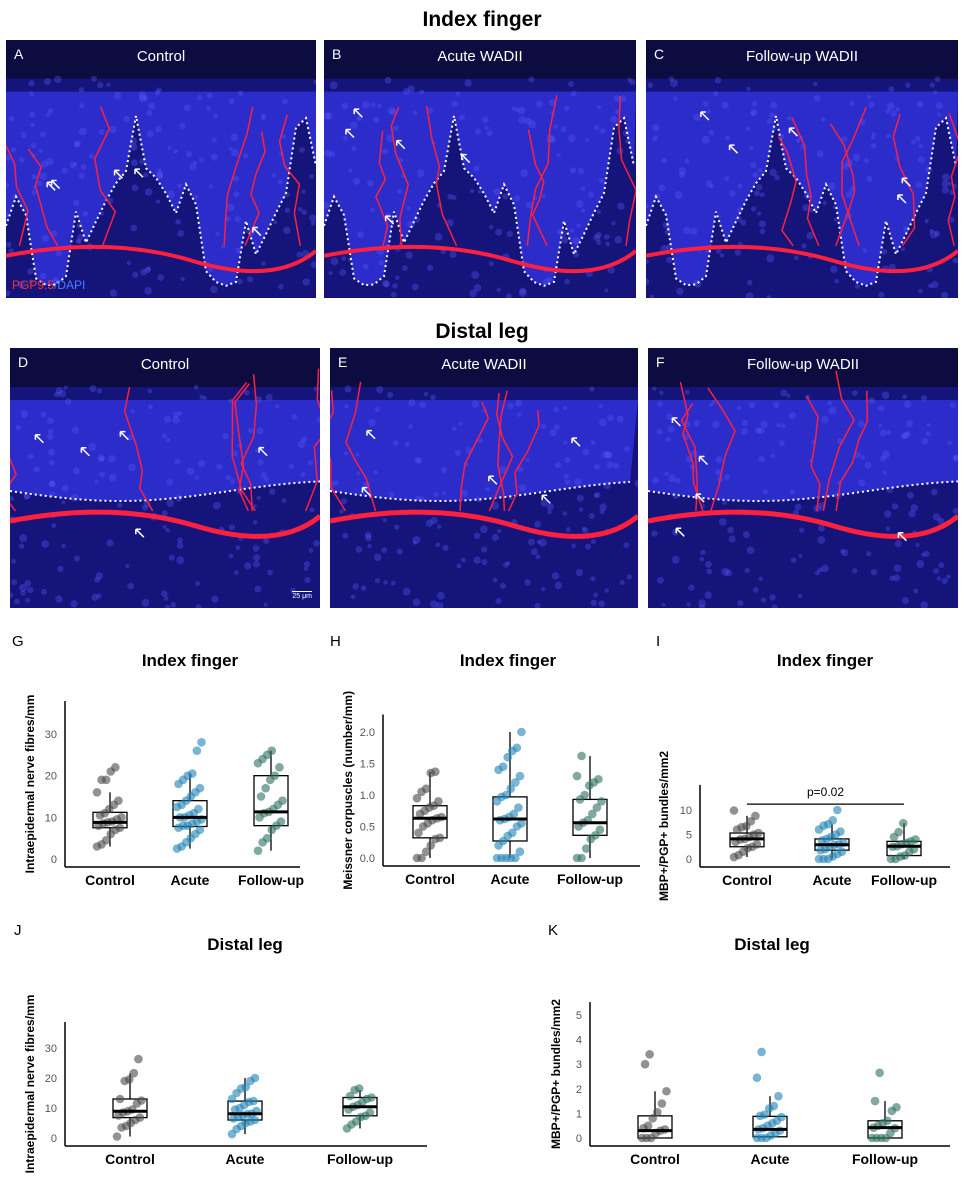 The width and height of the screenshot is (964, 1200). Describe the element at coordinates (579, 1041) in the screenshot. I see `y-tick-label: 4` at that location.